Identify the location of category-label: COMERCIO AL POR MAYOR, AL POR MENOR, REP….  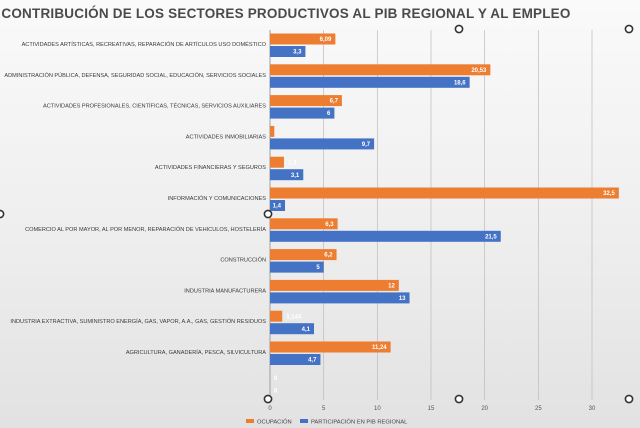
(145, 229).